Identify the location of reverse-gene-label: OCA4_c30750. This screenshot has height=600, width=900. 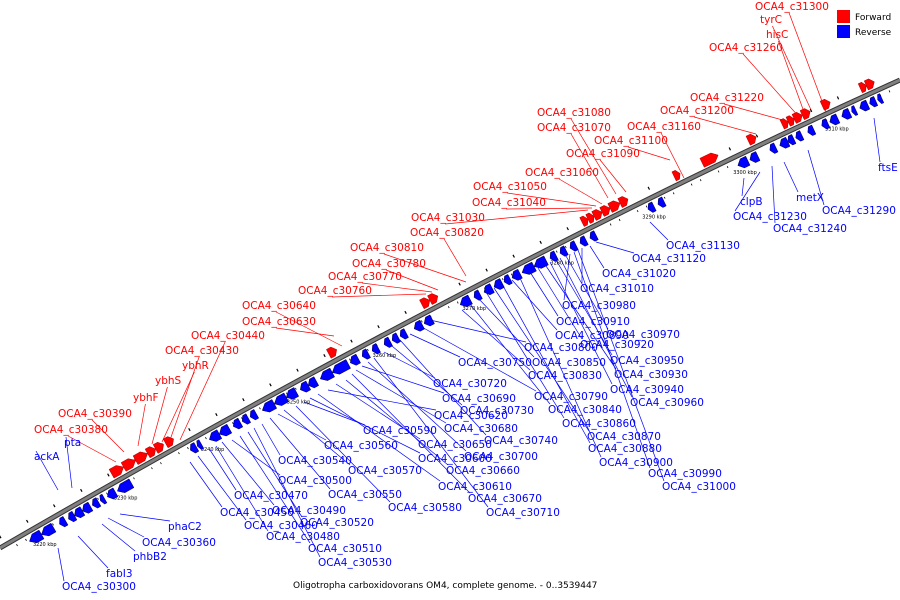
(495, 363).